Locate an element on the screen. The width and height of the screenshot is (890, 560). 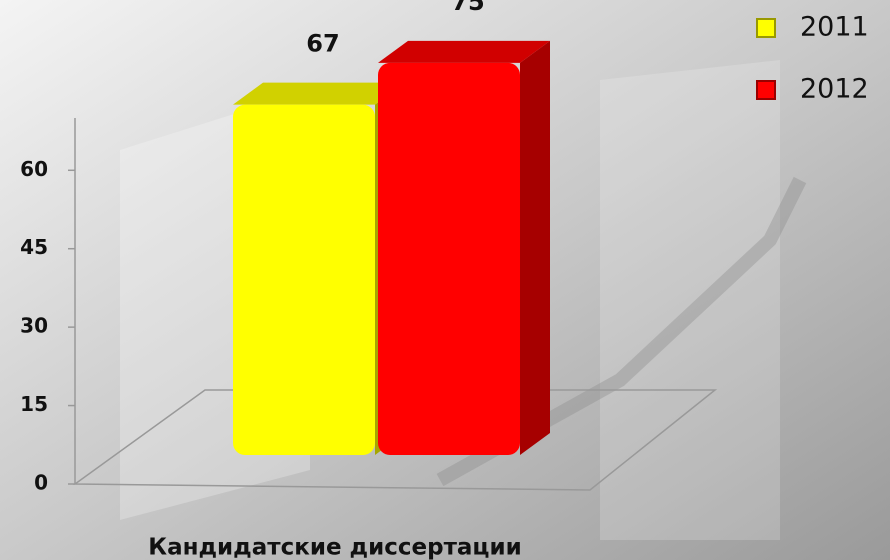
legend-label: 2012 is located at coordinates (834, 89).